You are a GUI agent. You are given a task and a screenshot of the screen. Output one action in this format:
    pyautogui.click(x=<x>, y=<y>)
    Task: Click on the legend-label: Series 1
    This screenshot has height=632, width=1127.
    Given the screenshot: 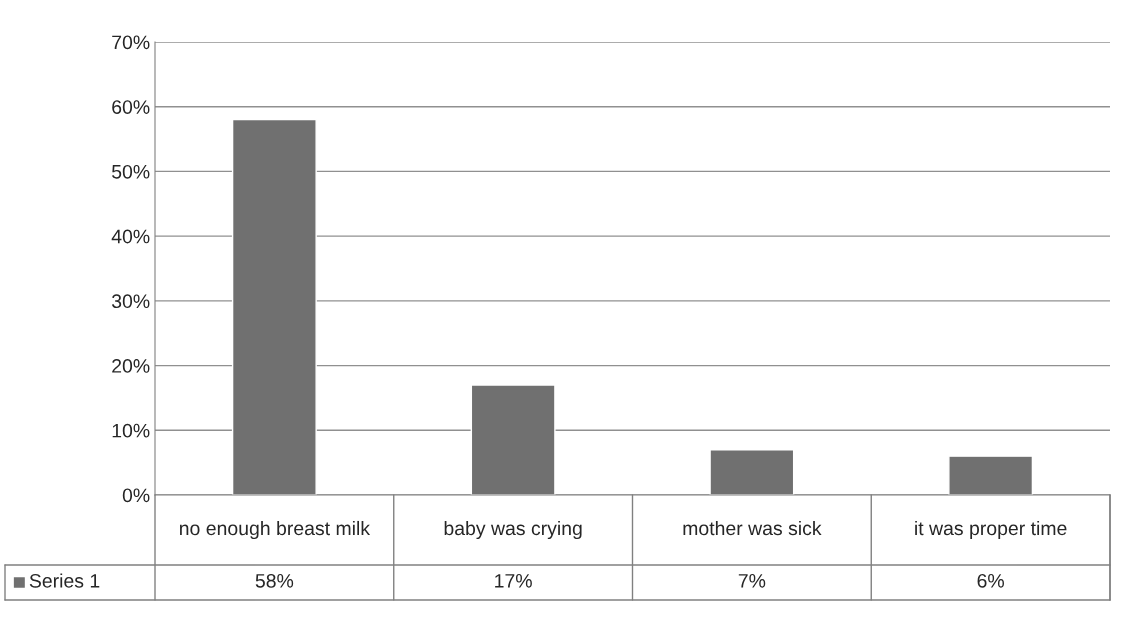 What is the action you would take?
    pyautogui.click(x=64, y=580)
    